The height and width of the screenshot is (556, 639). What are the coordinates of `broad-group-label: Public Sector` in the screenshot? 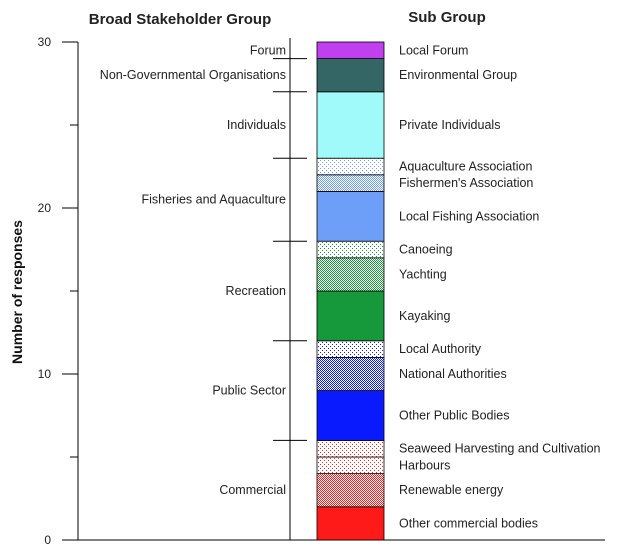 It's located at (249, 391).